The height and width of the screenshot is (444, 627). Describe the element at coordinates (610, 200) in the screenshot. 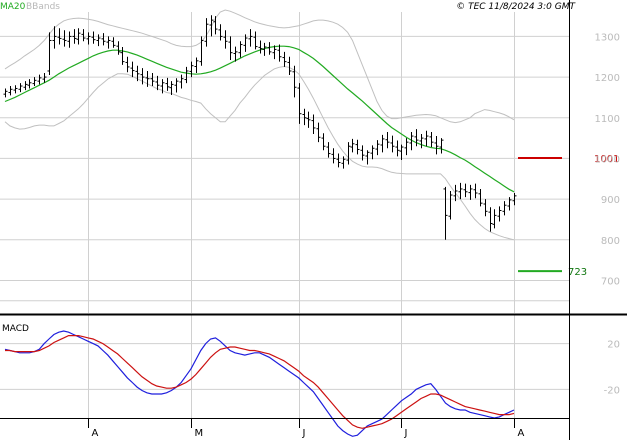

I see `price-tick-label: 900` at that location.